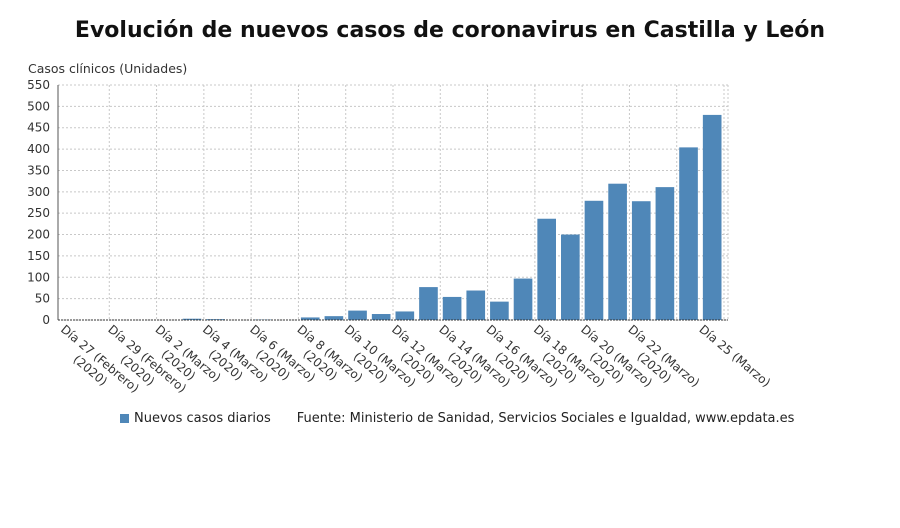  What do you see at coordinates (38, 192) in the screenshot?
I see `y-tick-label: 300` at bounding box center [38, 192].